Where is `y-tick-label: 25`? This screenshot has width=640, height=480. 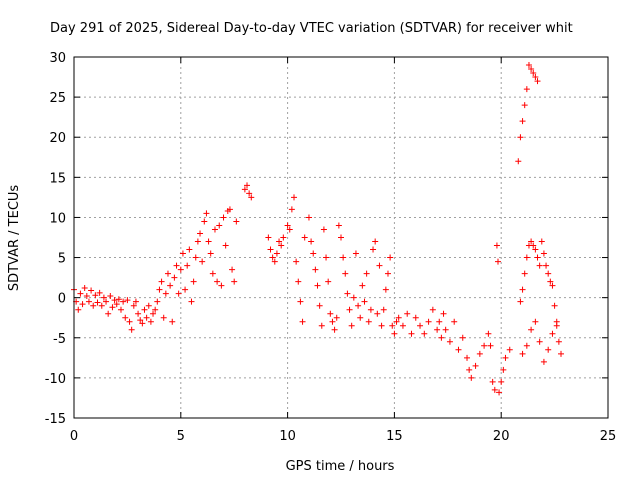 y-tick-label: 25 is located at coordinates (57, 98).